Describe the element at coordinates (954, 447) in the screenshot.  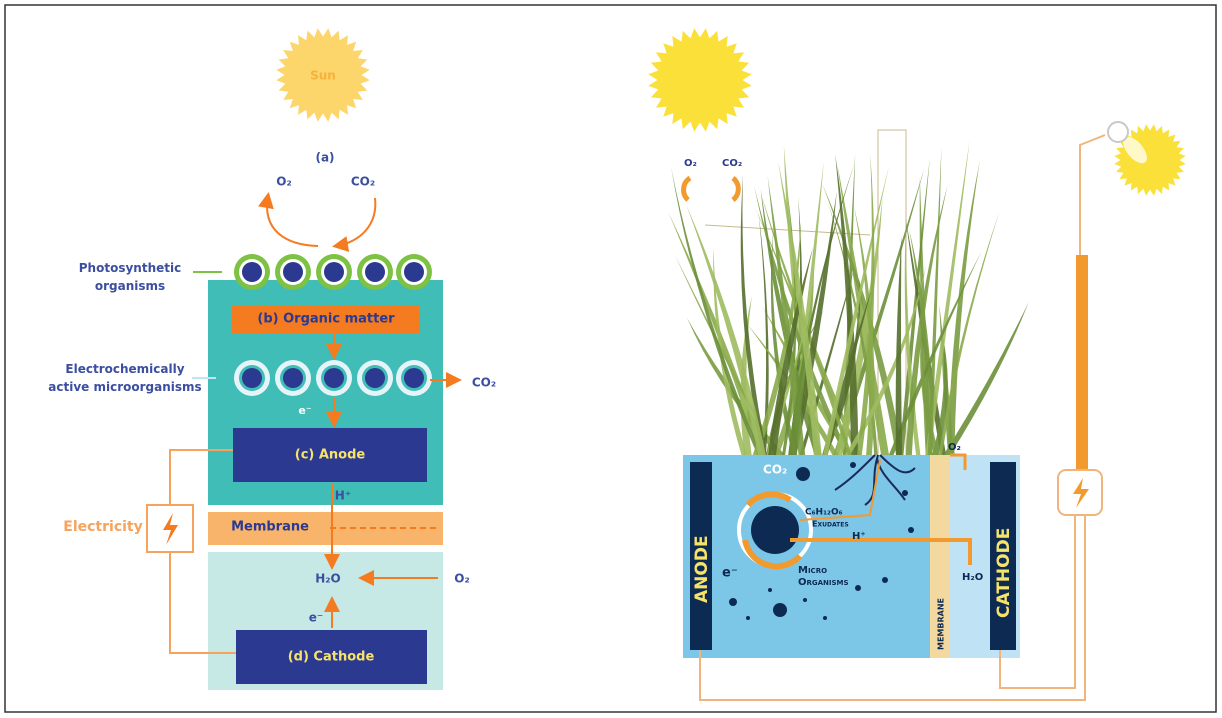
I see `o2-cathode: O₂` at that location.